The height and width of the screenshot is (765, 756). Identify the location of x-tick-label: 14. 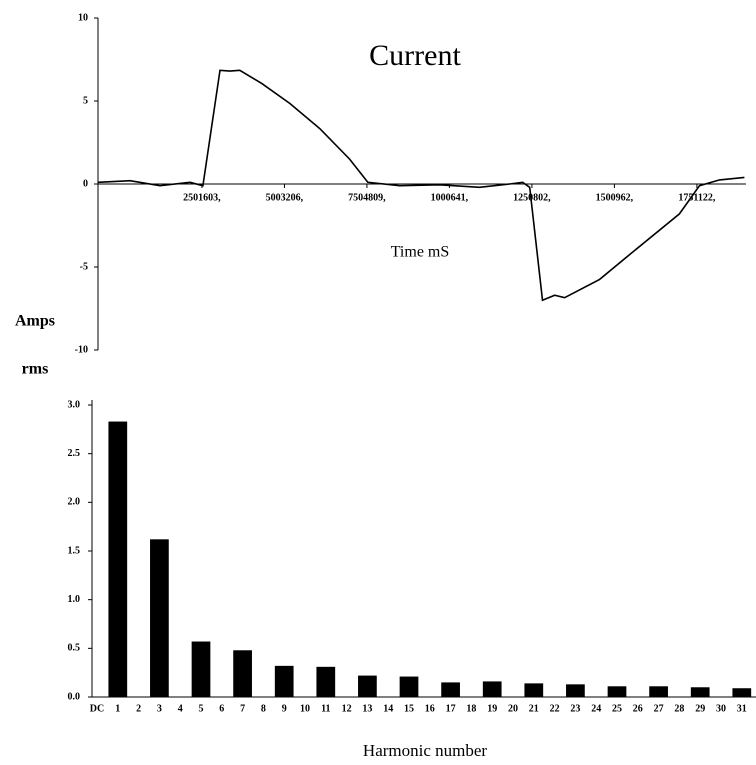
(388, 708).